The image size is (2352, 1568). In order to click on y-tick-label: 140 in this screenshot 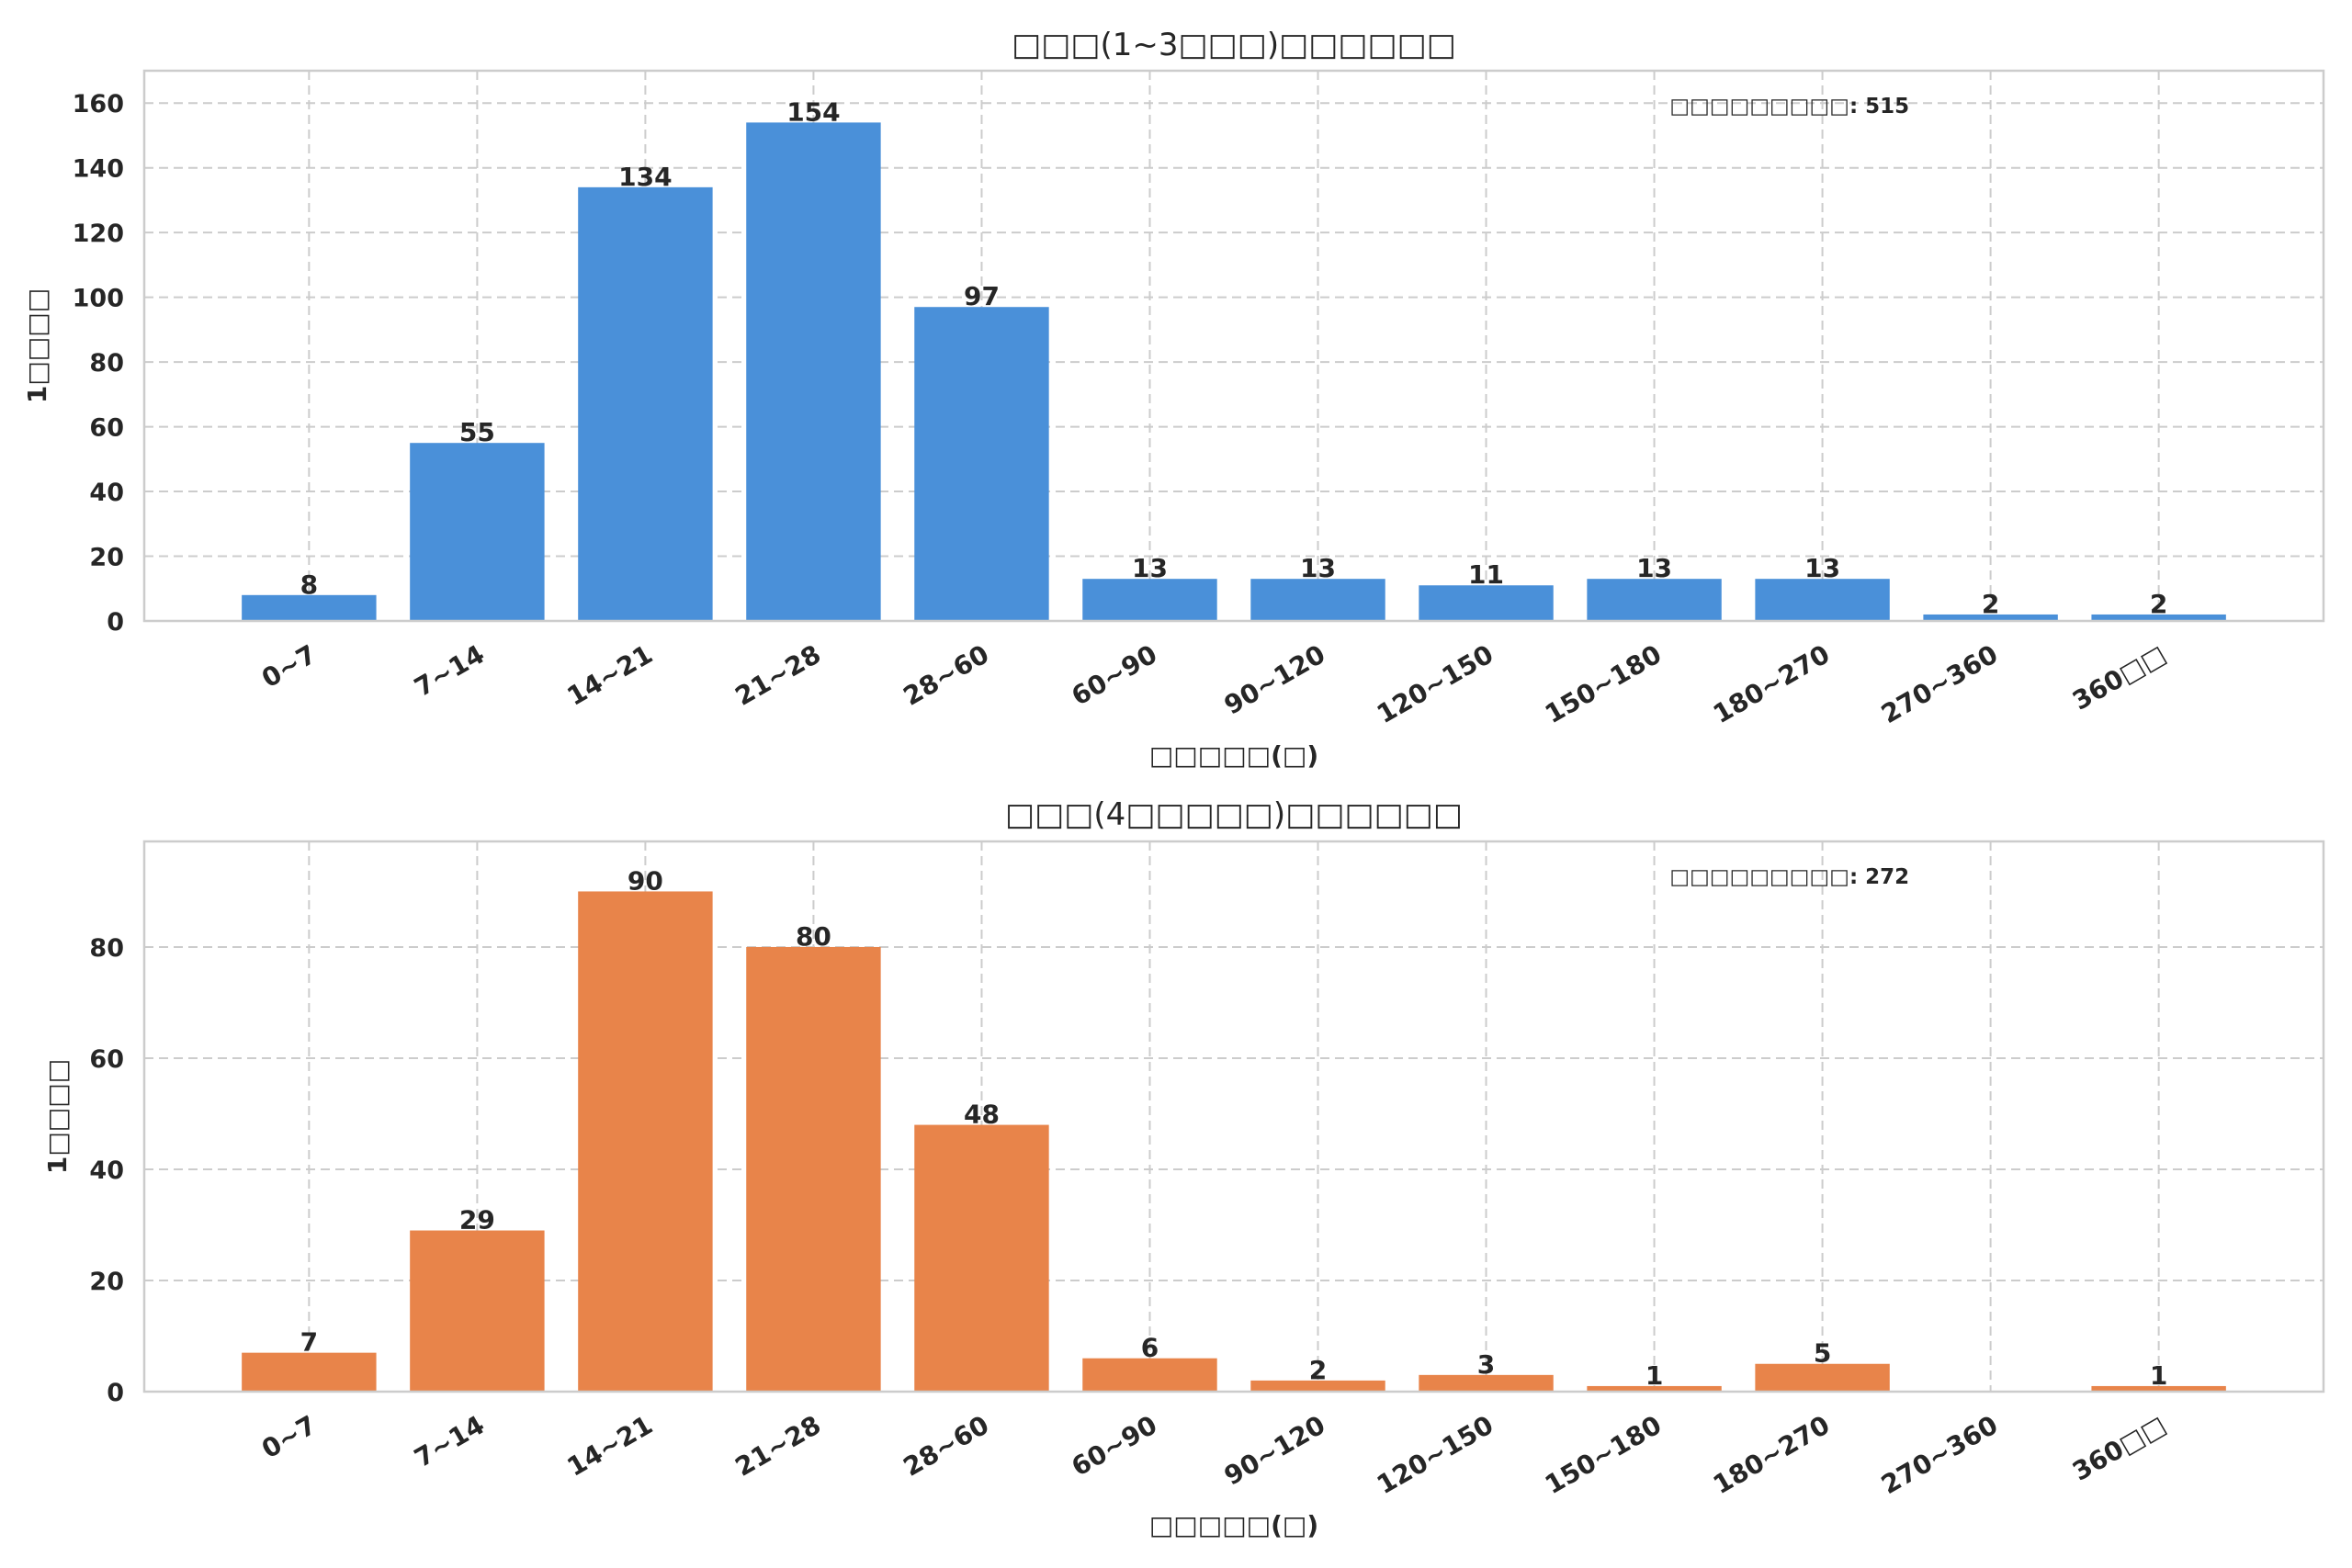, I will do `click(98, 169)`.